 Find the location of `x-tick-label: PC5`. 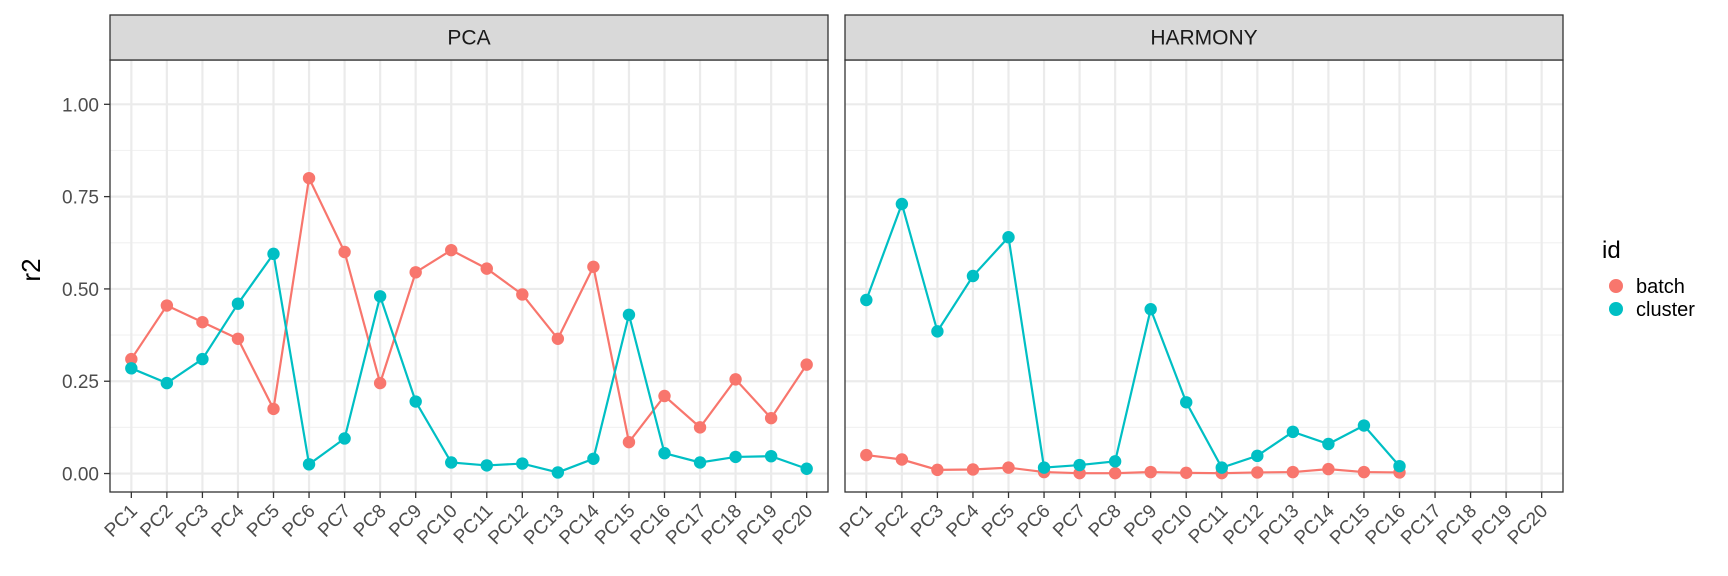

x-tick-label: PC5 is located at coordinates (998, 521).